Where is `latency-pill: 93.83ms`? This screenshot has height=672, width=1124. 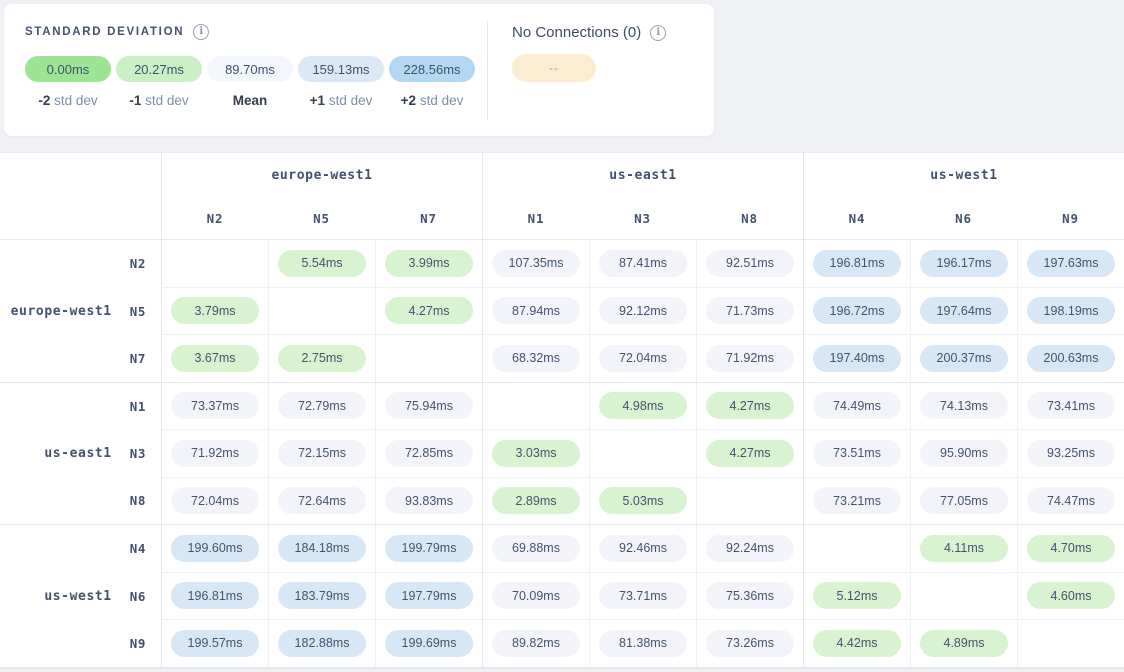 latency-pill: 93.83ms is located at coordinates (429, 501).